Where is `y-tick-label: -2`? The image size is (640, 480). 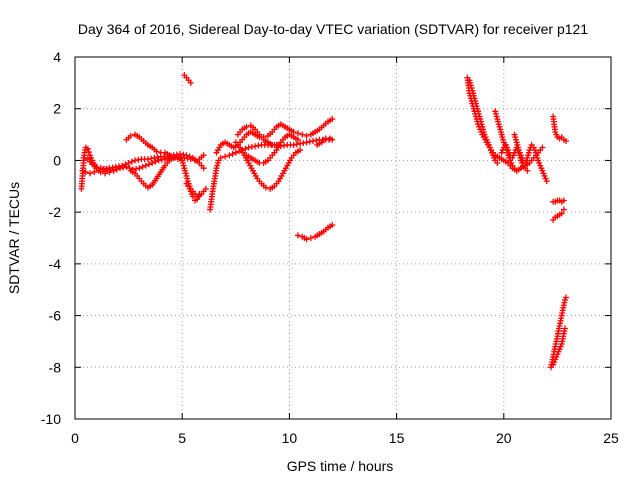
y-tick-label: -2 is located at coordinates (55, 212).